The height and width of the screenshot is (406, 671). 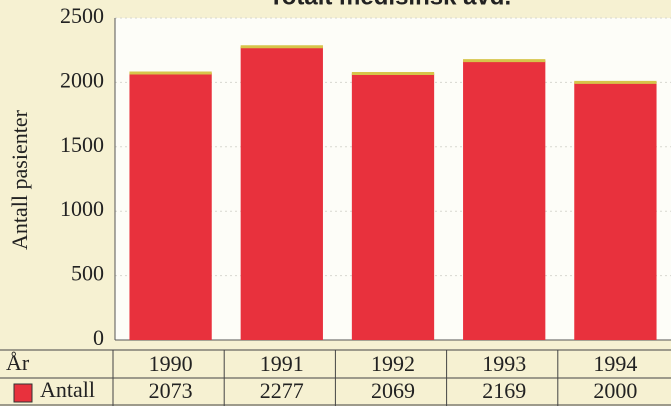 What do you see at coordinates (171, 390) in the screenshot?
I see `table-value: 2073` at bounding box center [171, 390].